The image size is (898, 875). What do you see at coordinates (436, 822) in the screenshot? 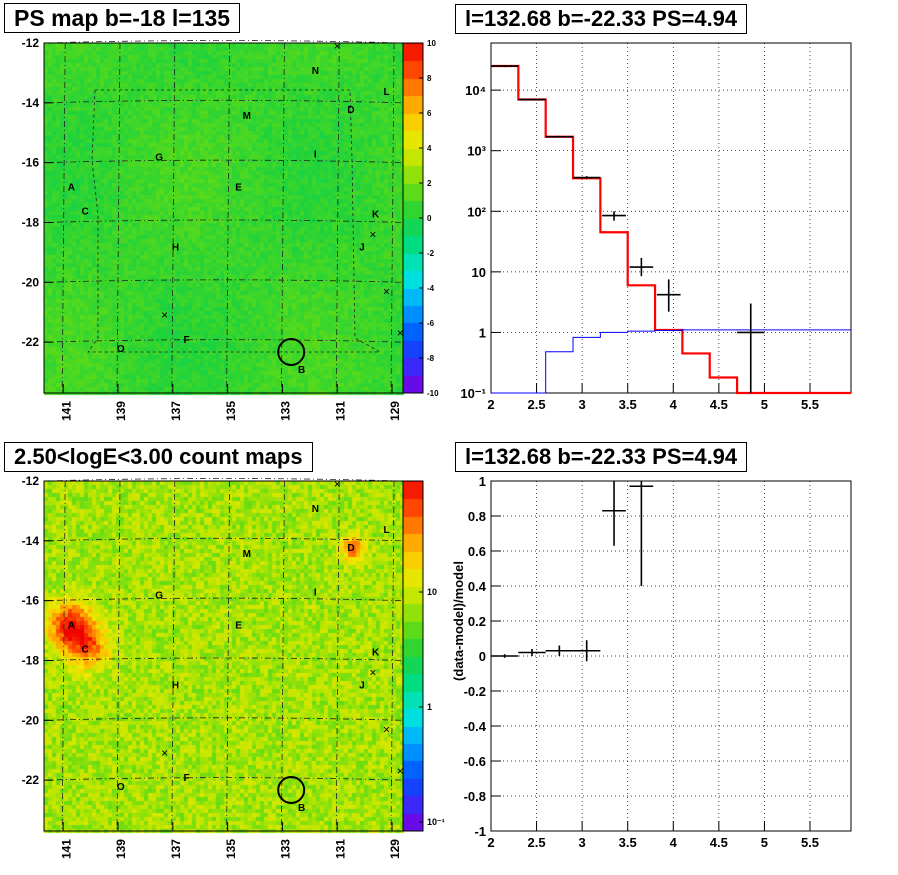
I see `count-map-colorbar-label: 10⁻¹` at bounding box center [436, 822].